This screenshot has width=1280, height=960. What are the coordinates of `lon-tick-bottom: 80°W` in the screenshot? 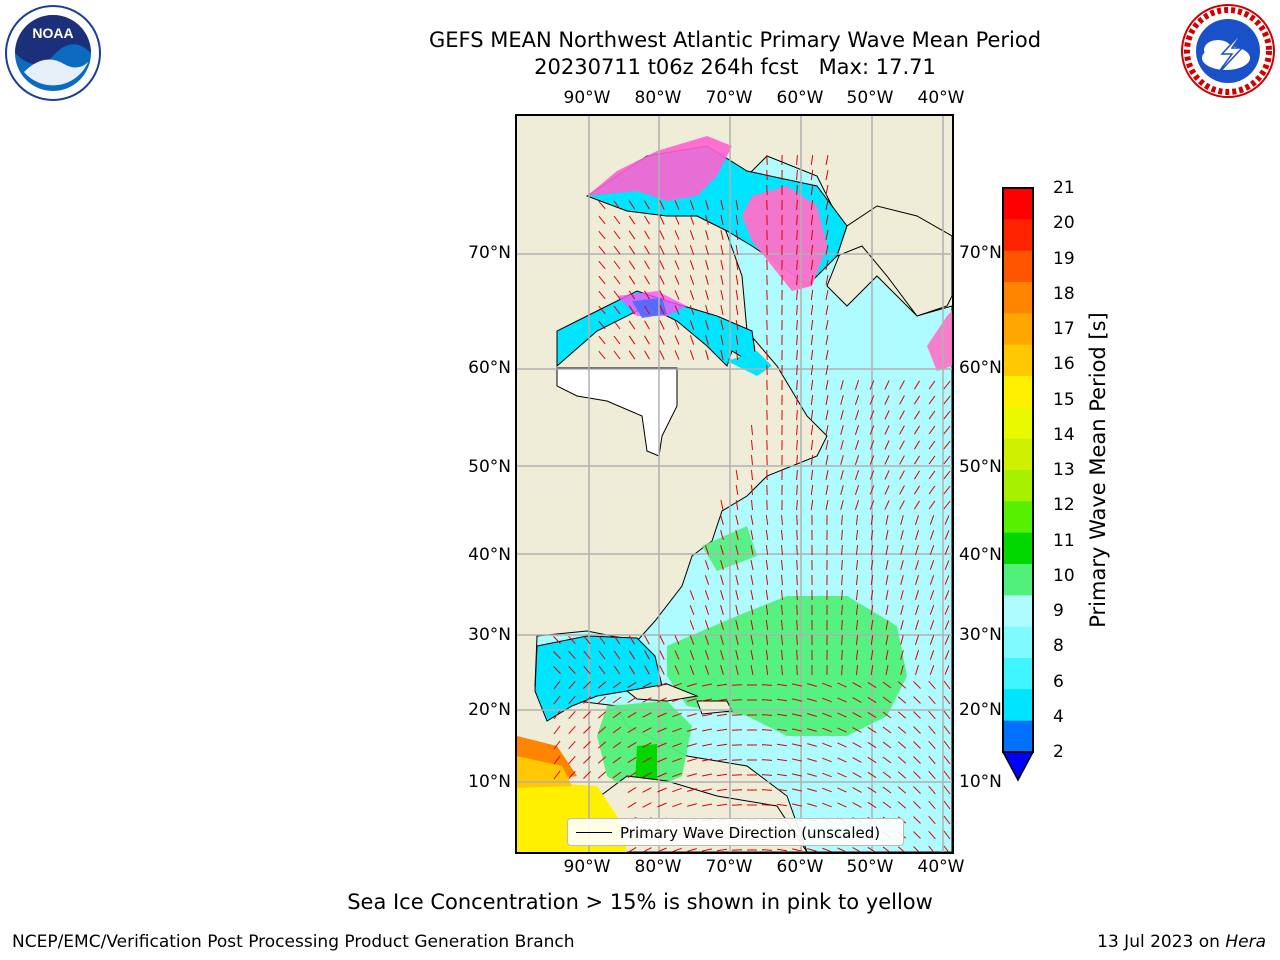 It's located at (658, 867).